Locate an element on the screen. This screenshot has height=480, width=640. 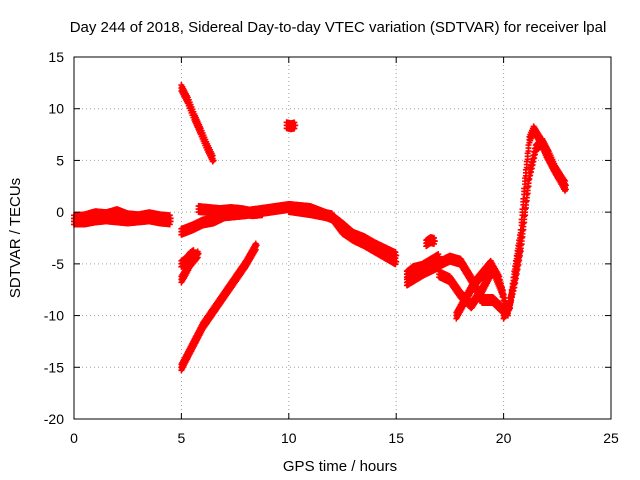
y-tick-label: -20 is located at coordinates (54, 419).